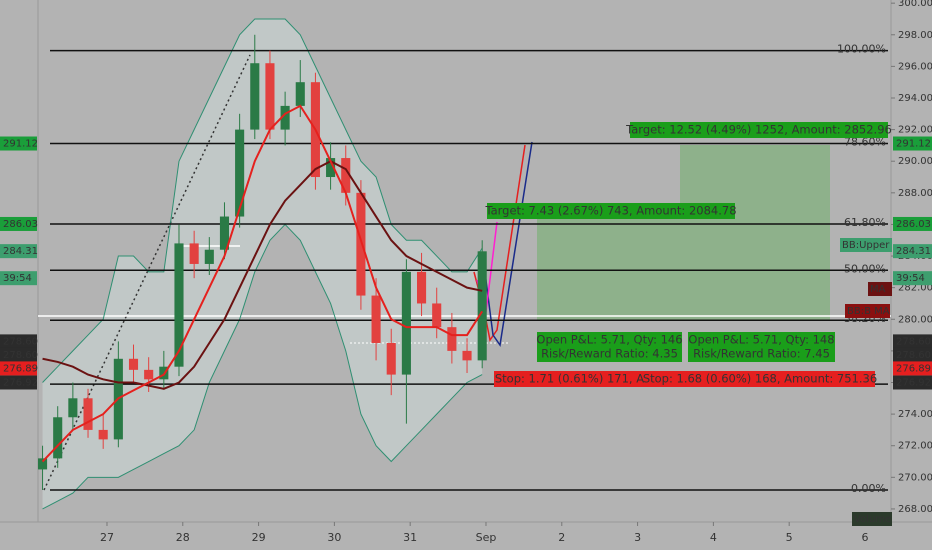 Image resolution: width=932 pixels, height=550 pixels. I want to click on x-tick-label: 30, so click(334, 537).